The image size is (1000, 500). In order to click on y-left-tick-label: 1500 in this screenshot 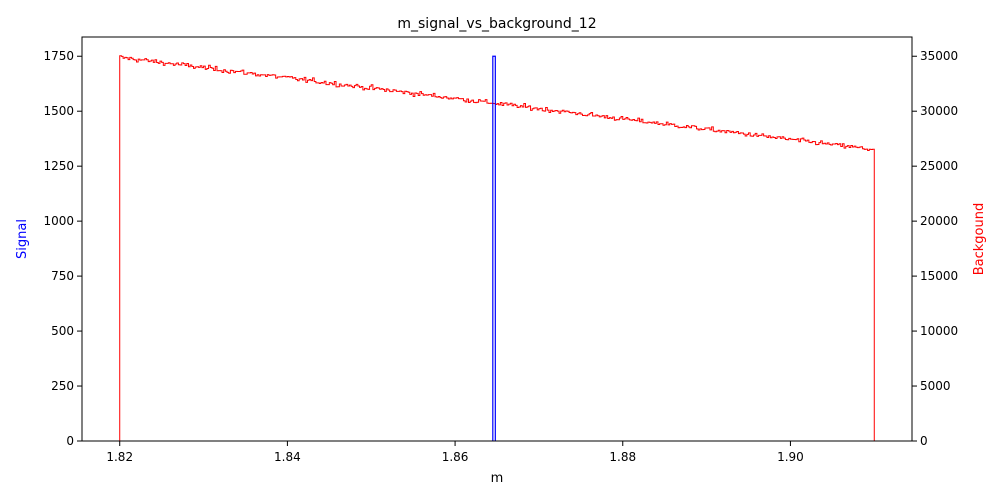, I will do `click(58, 111)`.